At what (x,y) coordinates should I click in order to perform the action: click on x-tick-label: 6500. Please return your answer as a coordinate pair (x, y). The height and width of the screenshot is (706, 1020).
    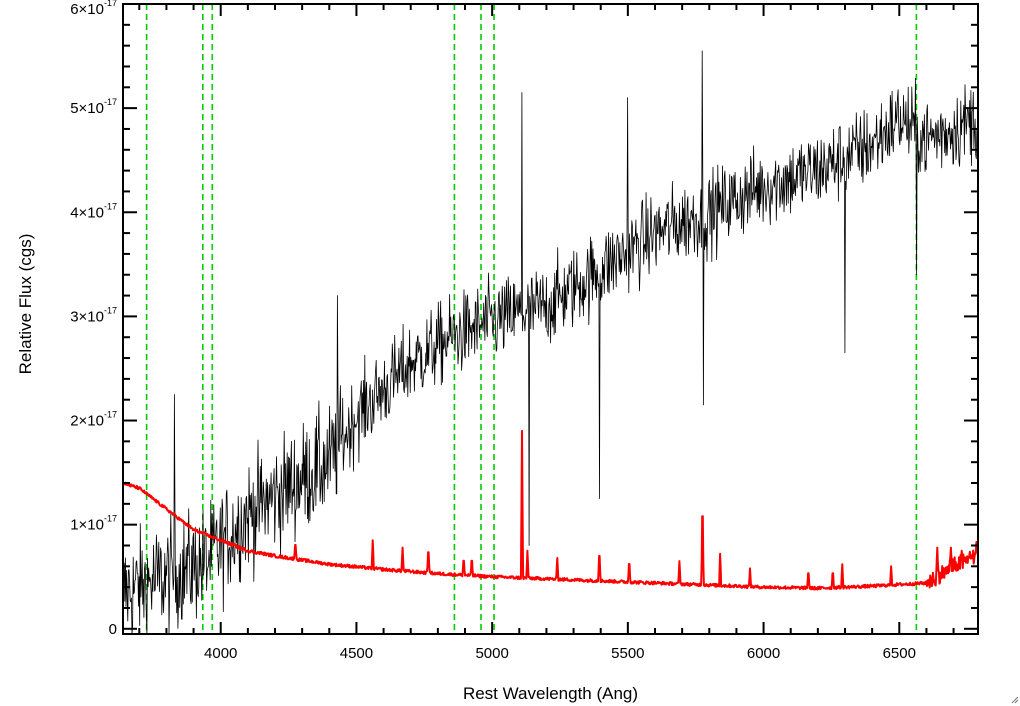
    Looking at the image, I should click on (899, 653).